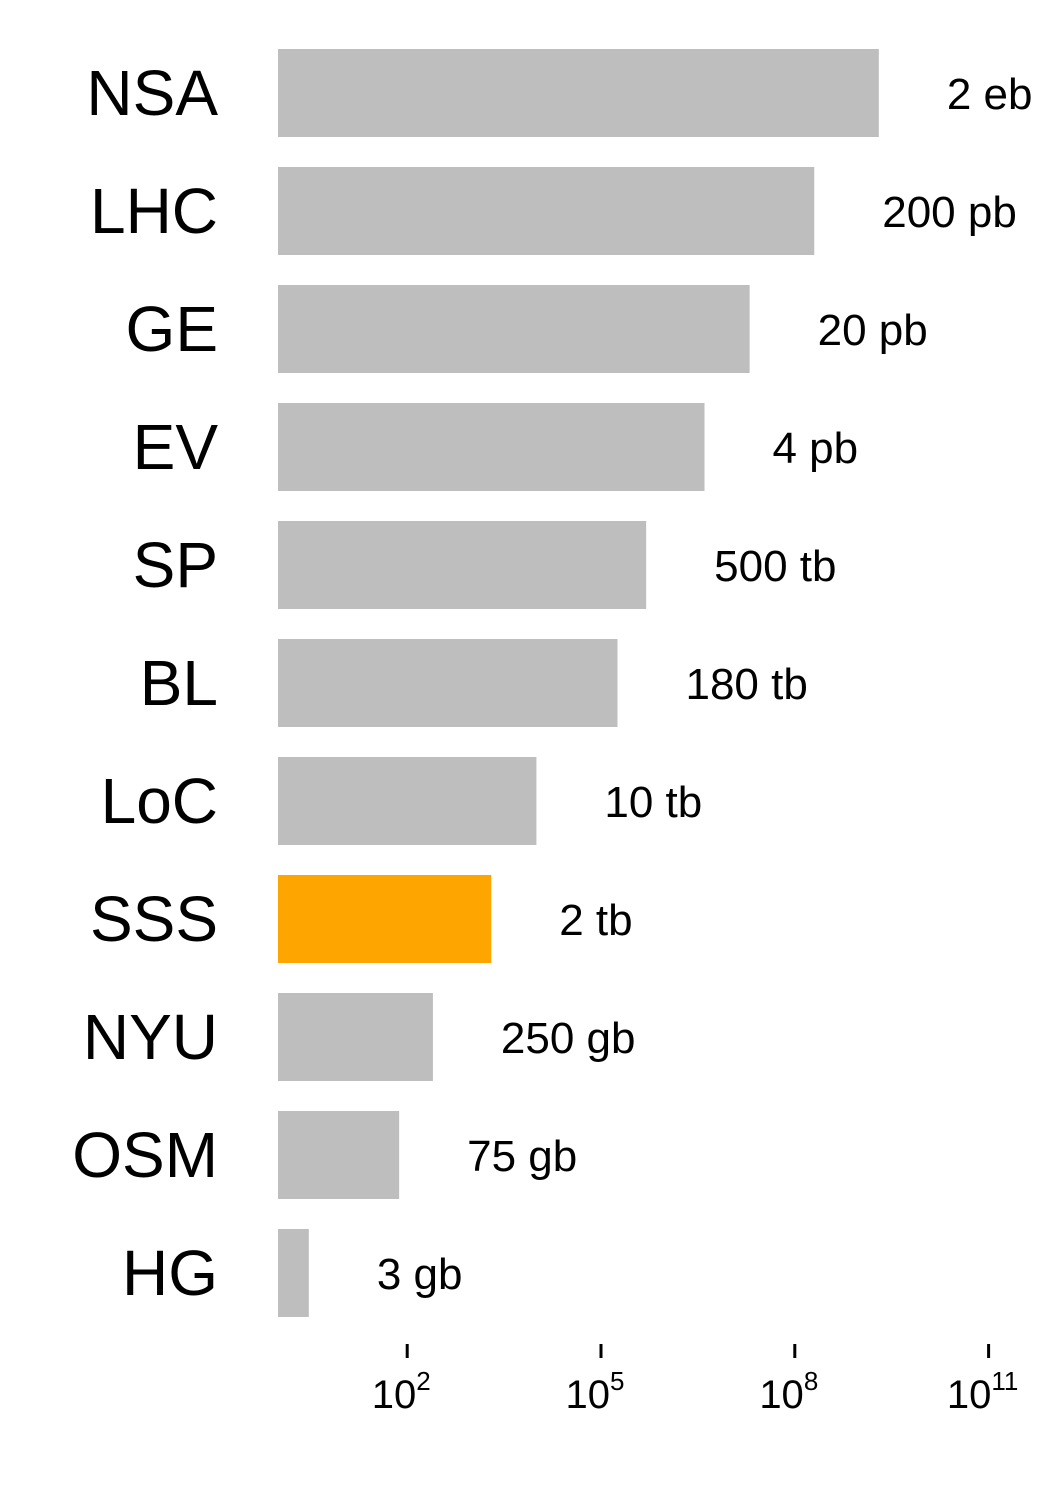 This screenshot has height=1500, width=1050. I want to click on category-label-sss: SSS, so click(154, 919).